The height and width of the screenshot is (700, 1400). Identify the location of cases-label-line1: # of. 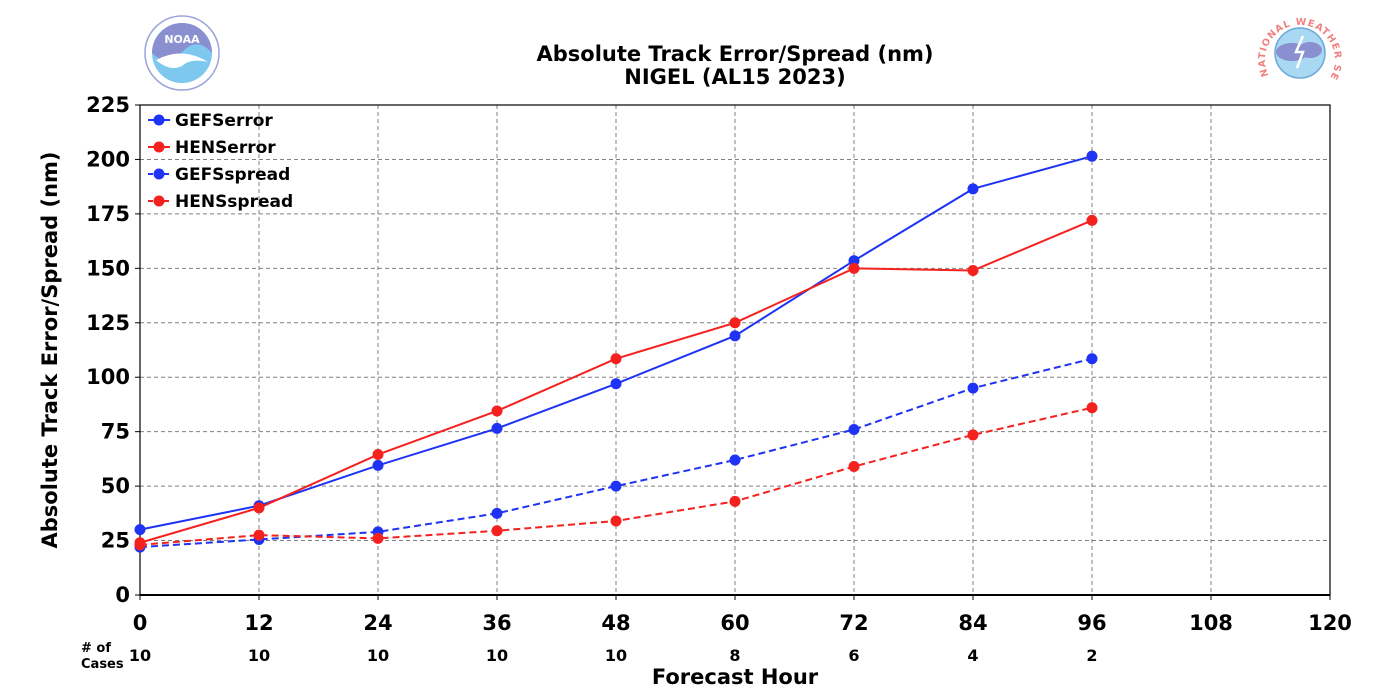
(96, 648).